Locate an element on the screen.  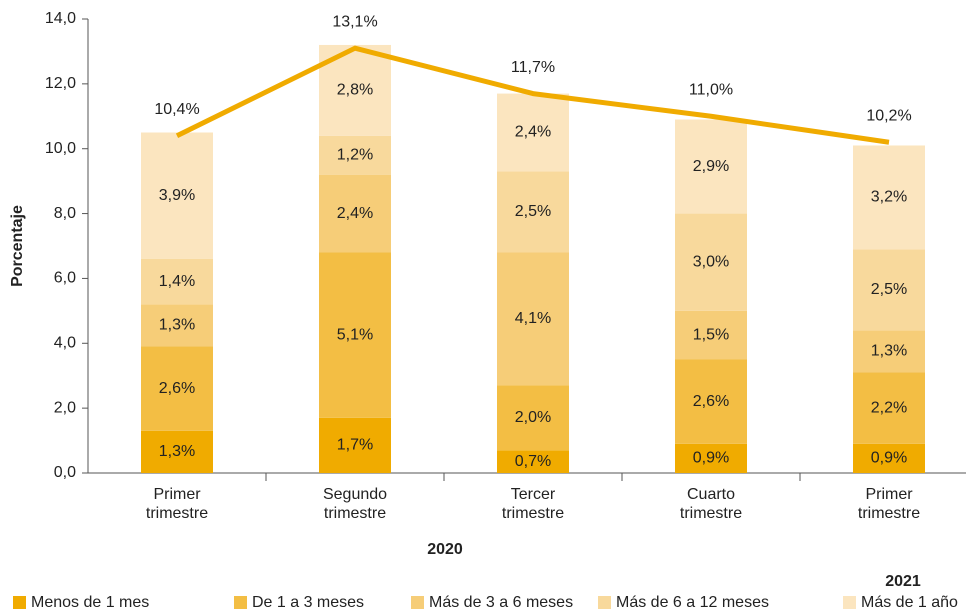
y-axis-label: Porcentaje is located at coordinates (17, 246).